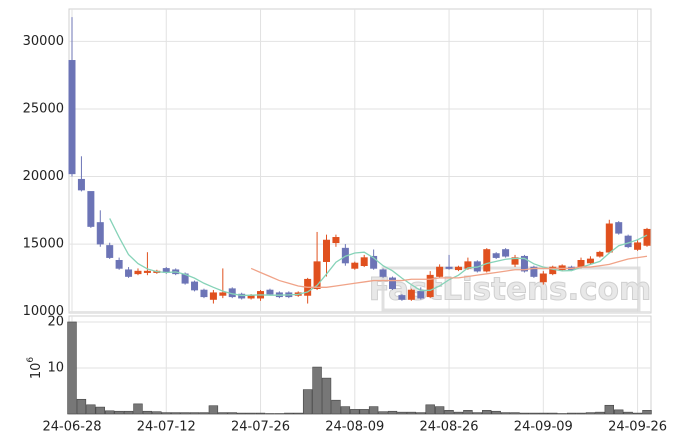 This screenshot has width=677, height=444. I want to click on y-axis-label-exponent: 6, so click(31, 360).